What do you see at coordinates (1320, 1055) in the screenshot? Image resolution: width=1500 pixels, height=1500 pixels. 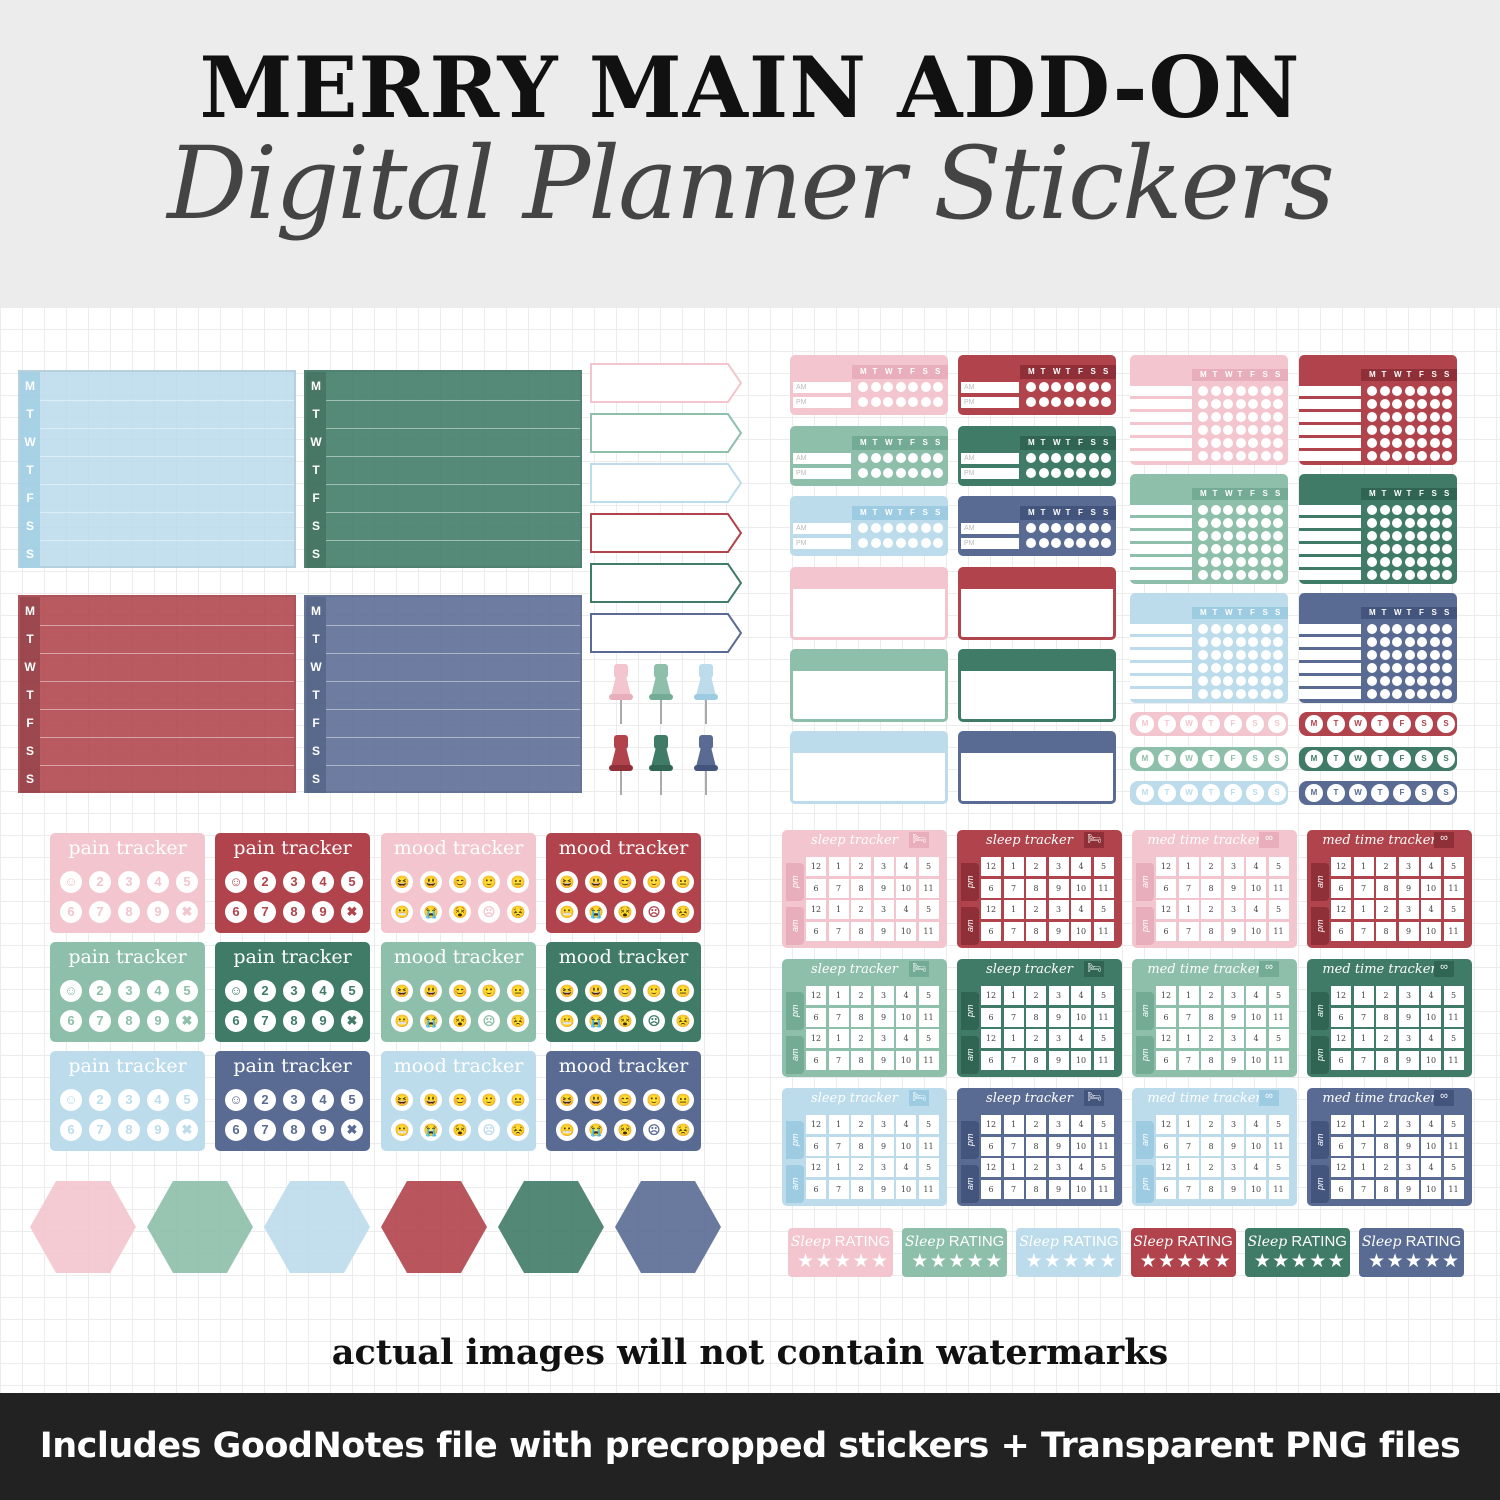 I see `period-label: pm` at bounding box center [1320, 1055].